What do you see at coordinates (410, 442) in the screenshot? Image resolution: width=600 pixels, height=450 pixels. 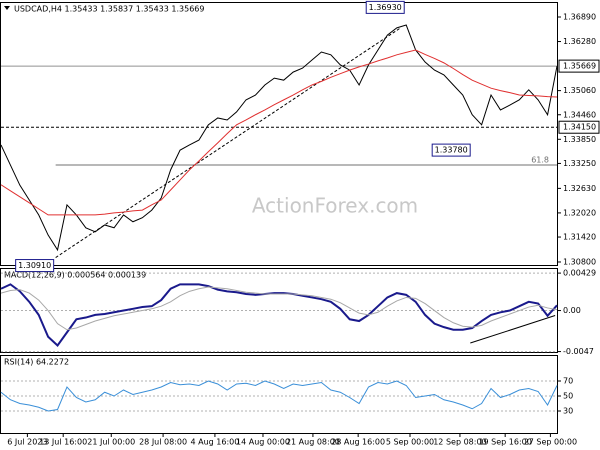 I see `x-tick-label: 5 Sep 00:00` at bounding box center [410, 442].